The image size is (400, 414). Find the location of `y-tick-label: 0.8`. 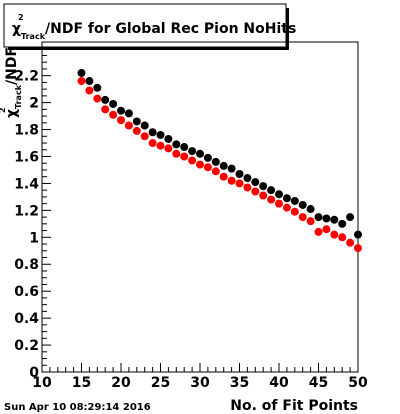

y-tick-label: 0.8 is located at coordinates (26, 265).